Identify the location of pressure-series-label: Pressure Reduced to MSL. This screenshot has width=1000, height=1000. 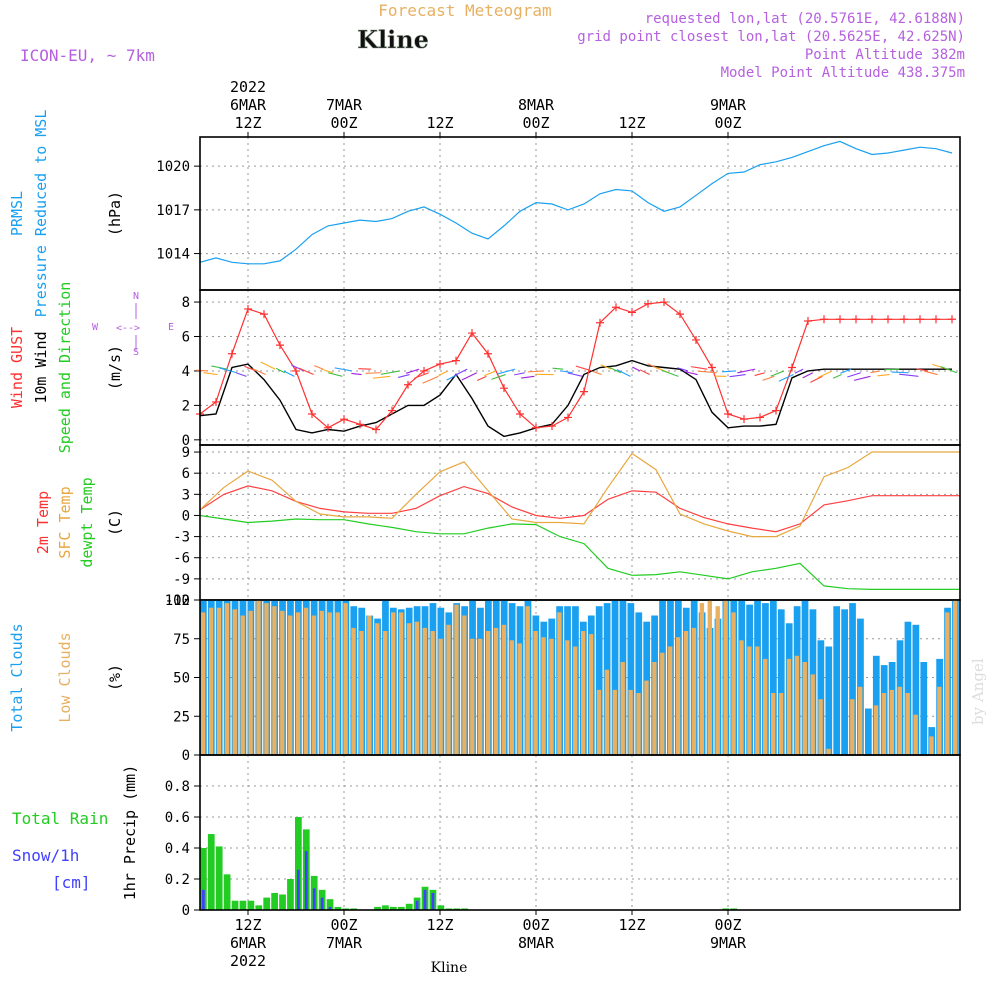
(41, 214).